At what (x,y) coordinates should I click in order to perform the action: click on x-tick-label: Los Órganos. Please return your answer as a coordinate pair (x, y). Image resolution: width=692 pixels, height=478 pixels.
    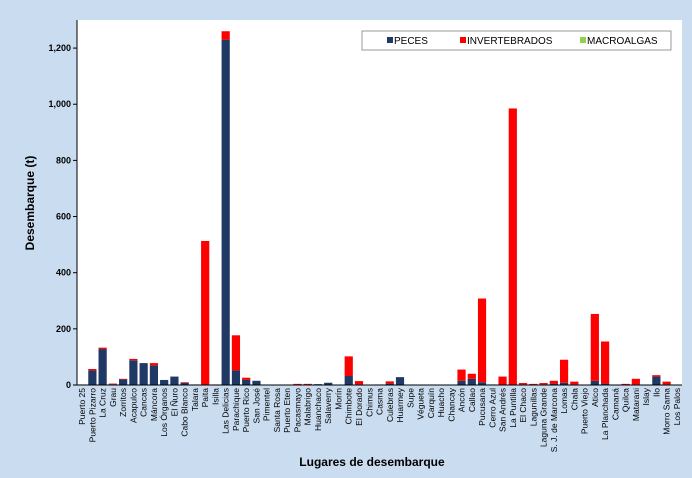
    Looking at the image, I should click on (164, 412).